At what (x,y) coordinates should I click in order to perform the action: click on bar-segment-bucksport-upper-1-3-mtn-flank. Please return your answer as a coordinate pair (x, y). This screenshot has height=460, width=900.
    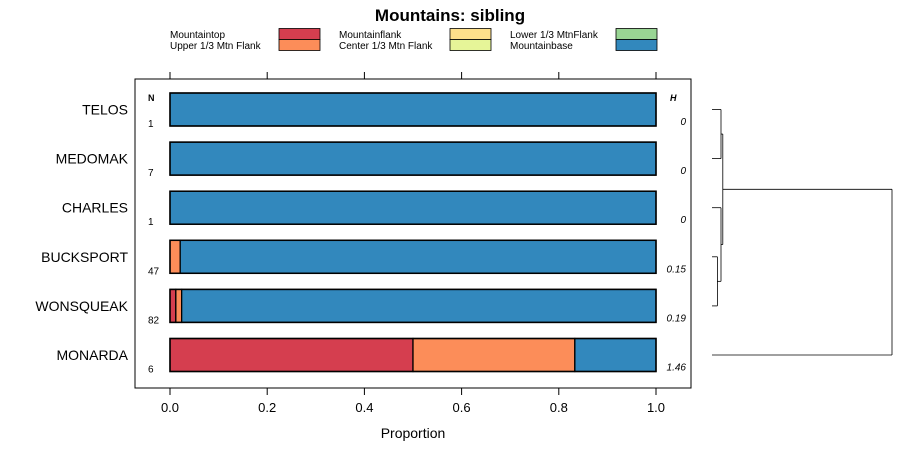
    Looking at the image, I should click on (175, 256).